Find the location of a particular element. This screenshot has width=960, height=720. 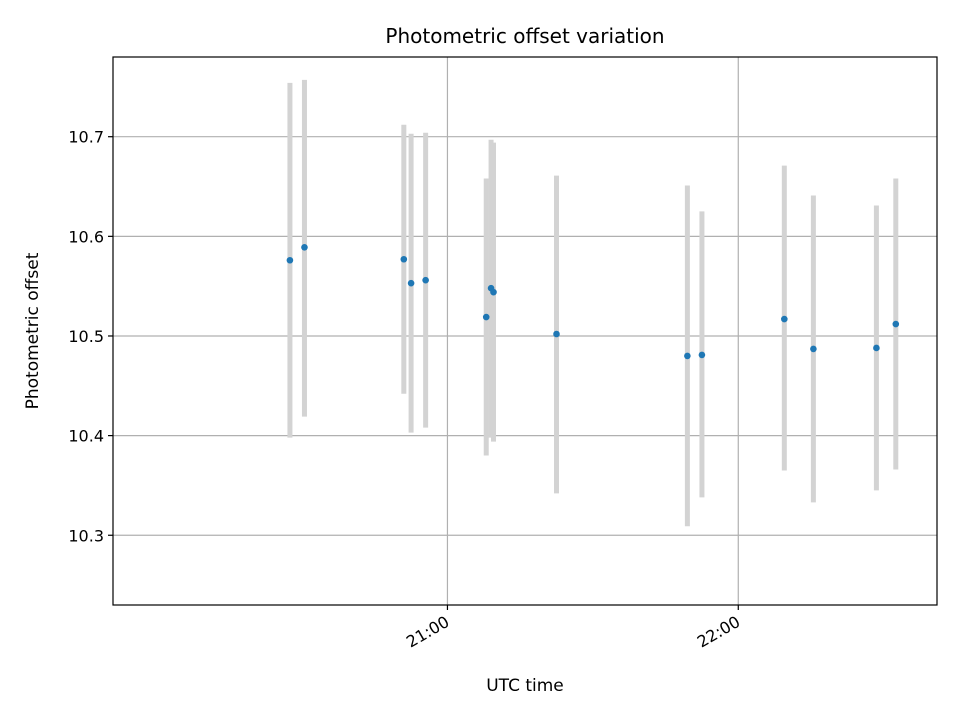

y-axis-label: Photometric offset is located at coordinates (33, 330).